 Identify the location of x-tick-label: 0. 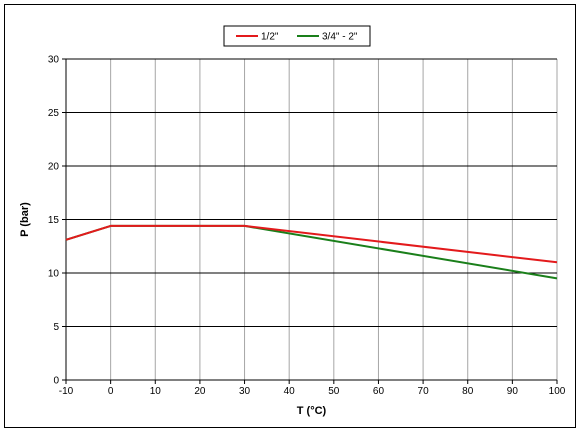
(111, 391).